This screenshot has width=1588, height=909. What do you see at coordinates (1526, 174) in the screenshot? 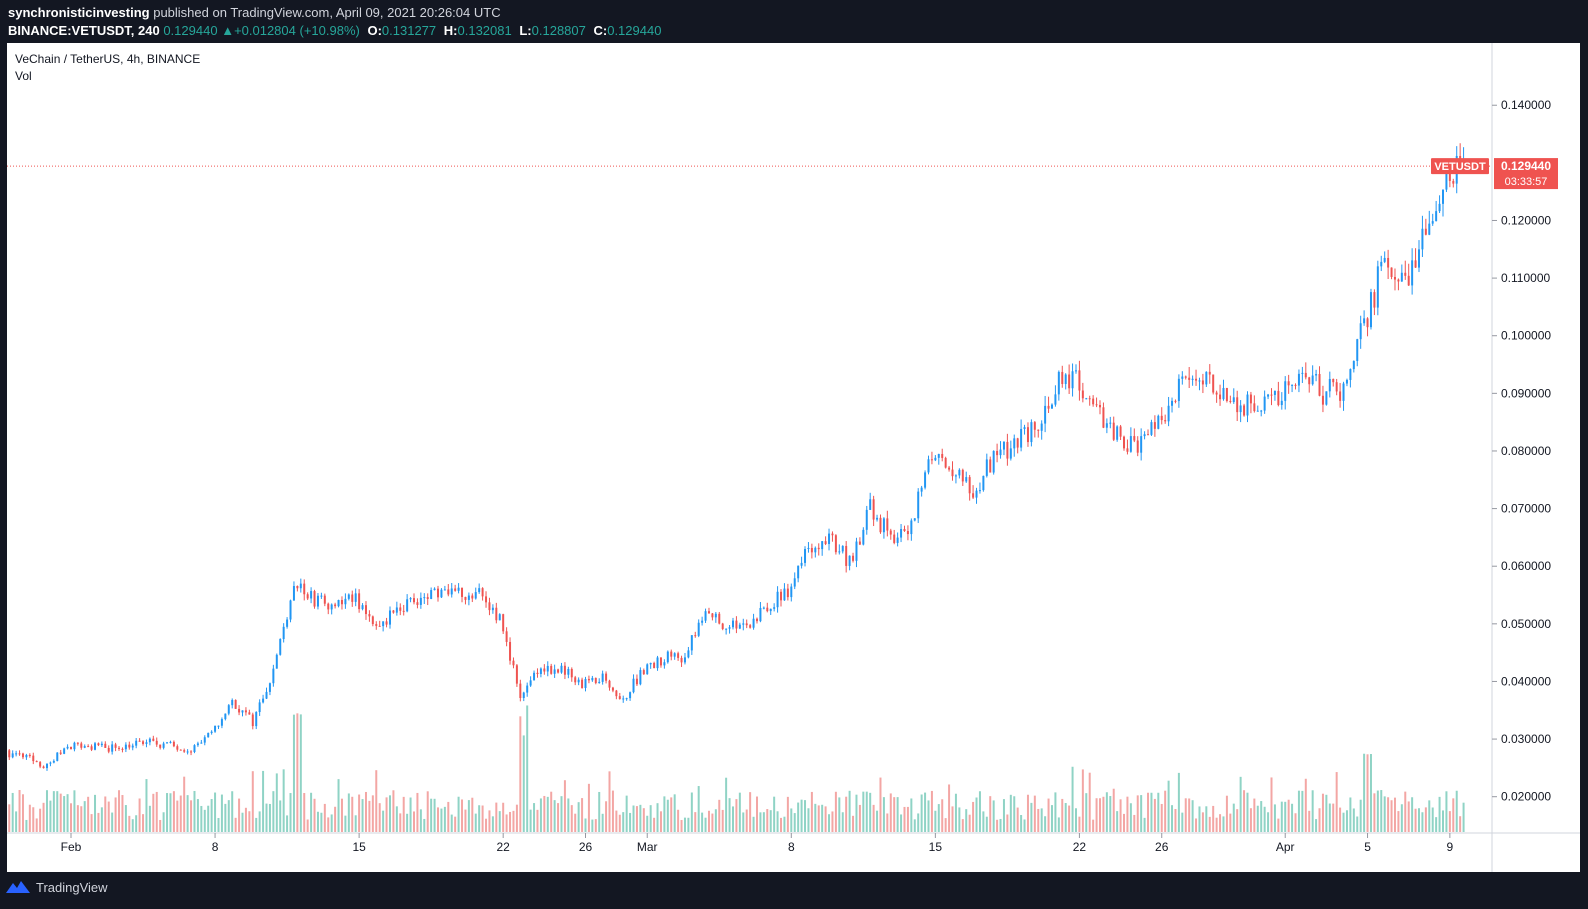
I see `price-tag` at bounding box center [1526, 174].